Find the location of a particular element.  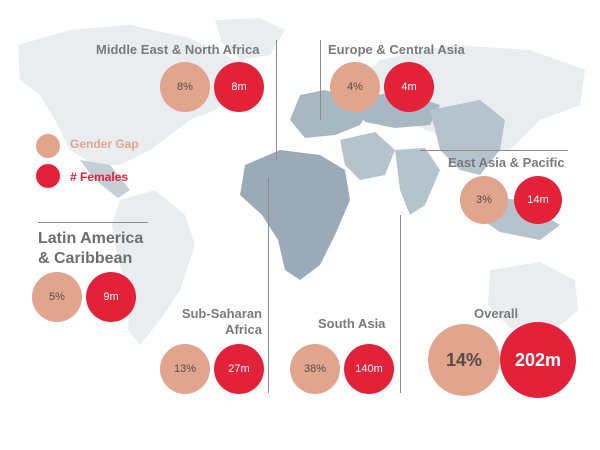

sa-females: 140m is located at coordinates (369, 369).